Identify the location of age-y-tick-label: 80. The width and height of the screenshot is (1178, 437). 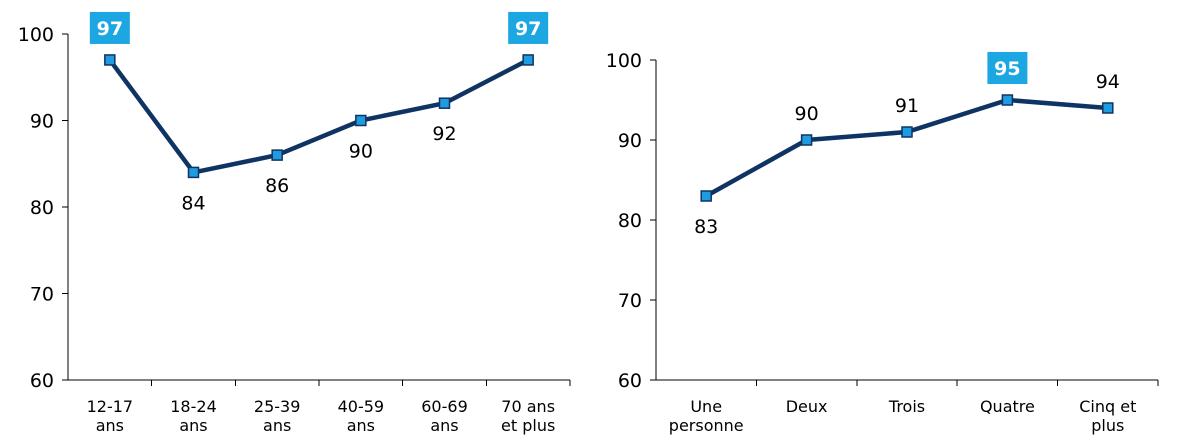
(42, 208).